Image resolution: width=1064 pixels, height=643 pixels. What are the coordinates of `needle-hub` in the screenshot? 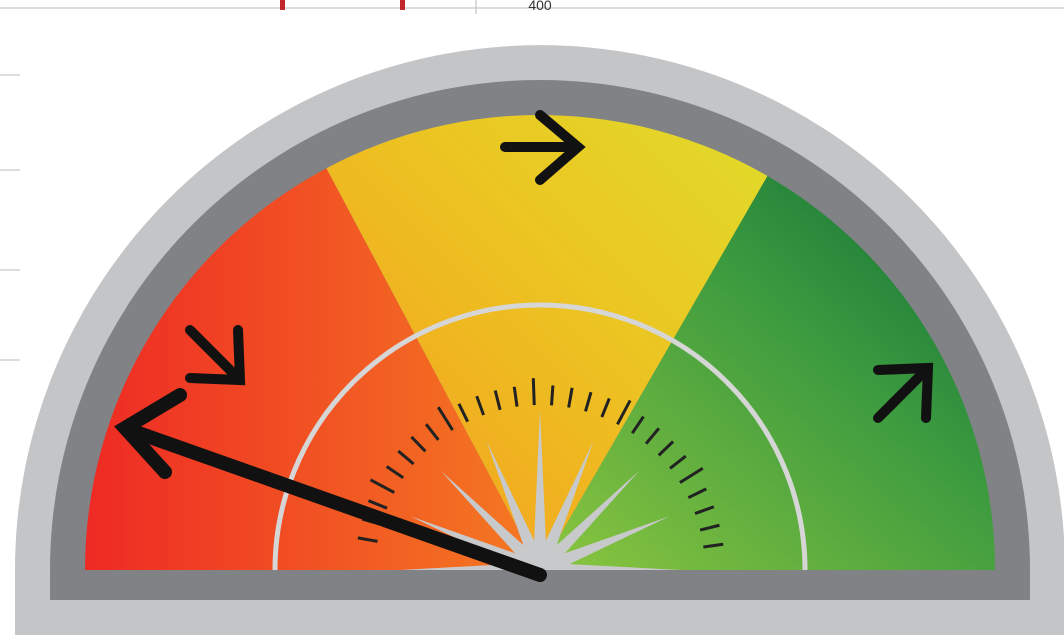 It's located at (540, 490).